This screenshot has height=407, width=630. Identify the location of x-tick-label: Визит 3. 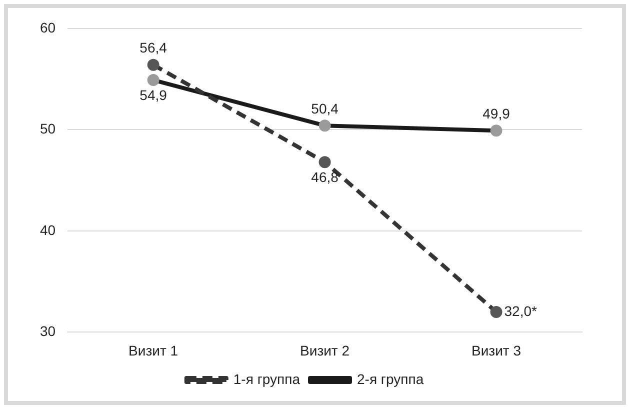
(497, 350).